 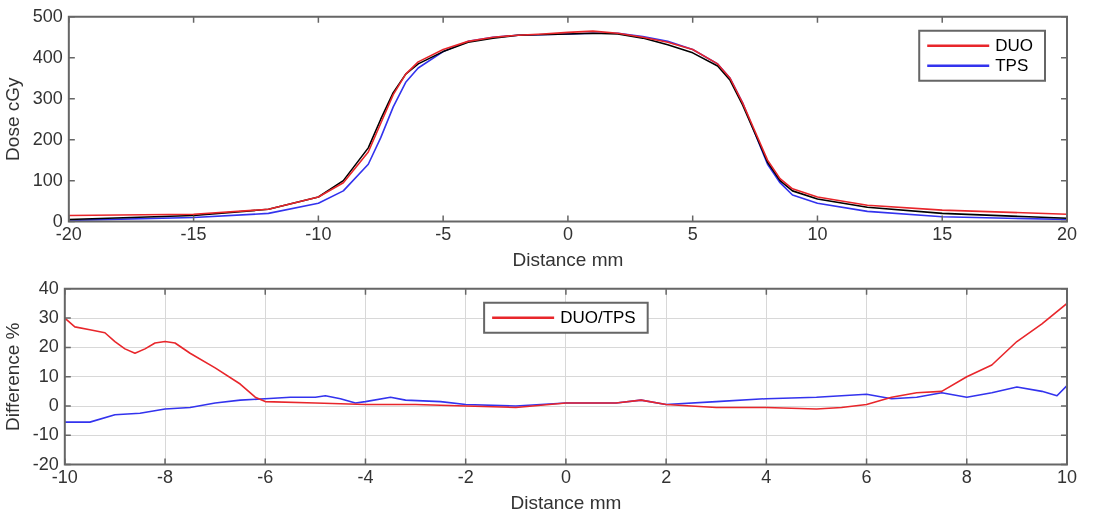 What do you see at coordinates (48, 287) in the screenshot?
I see `y-tick-label: 40` at bounding box center [48, 287].